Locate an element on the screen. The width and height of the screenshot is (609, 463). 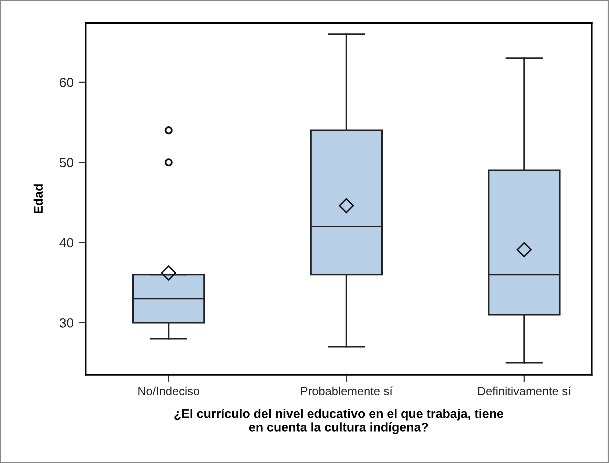
x-axis-title: ¿El currículo del nivel educativo en el que trabaja, tiene en cuenta la cultura indígena? is located at coordinates (339, 421).